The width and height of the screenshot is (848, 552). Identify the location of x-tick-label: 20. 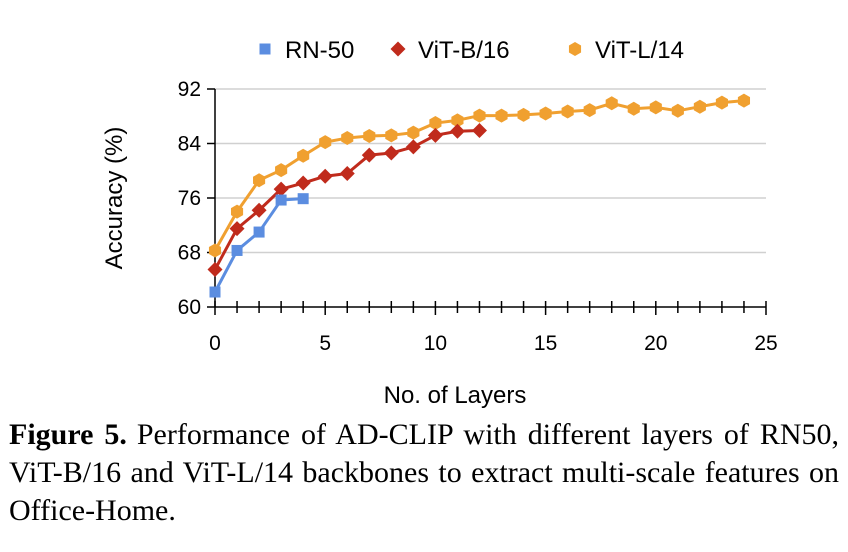
(655, 343).